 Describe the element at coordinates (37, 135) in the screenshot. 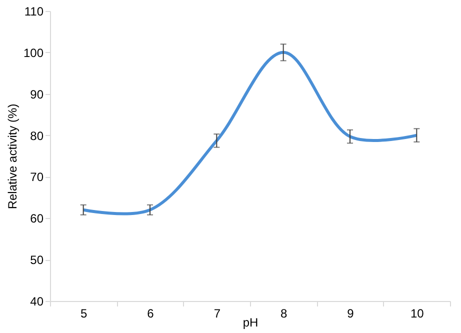

I see `y-tick-label: 80` at that location.